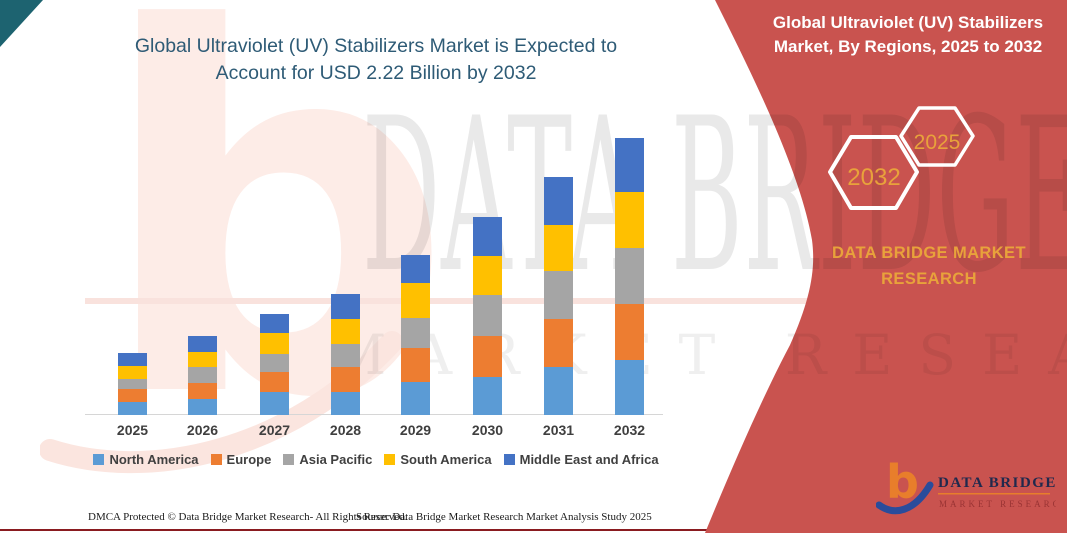  What do you see at coordinates (997, 504) in the screenshot?
I see `logo-tagline: MARKET RESEARCH` at bounding box center [997, 504].